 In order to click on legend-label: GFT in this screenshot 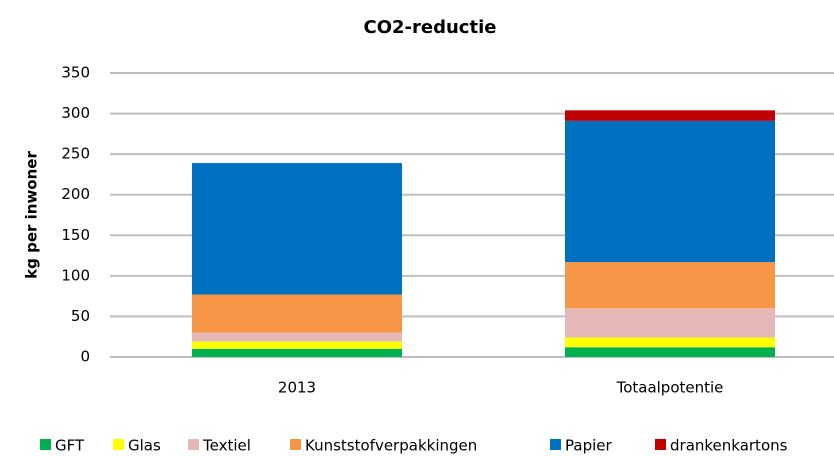, I will do `click(70, 446)`.